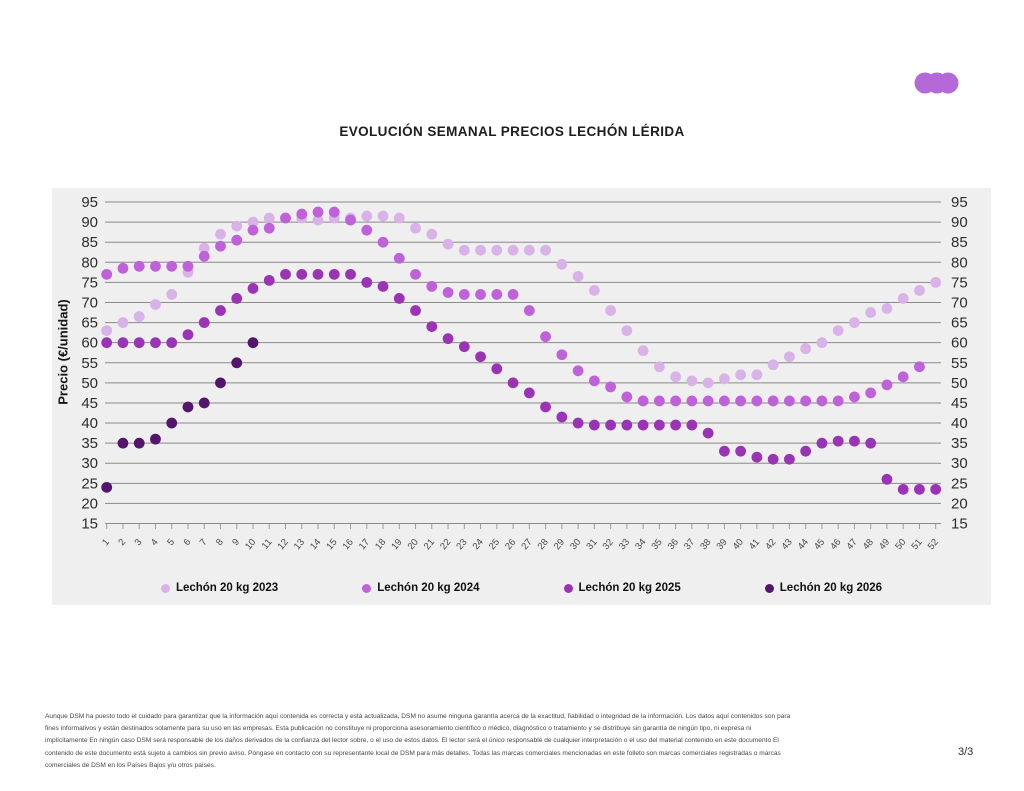  What do you see at coordinates (959, 323) in the screenshot?
I see `y-tick-label: 65` at bounding box center [959, 323].